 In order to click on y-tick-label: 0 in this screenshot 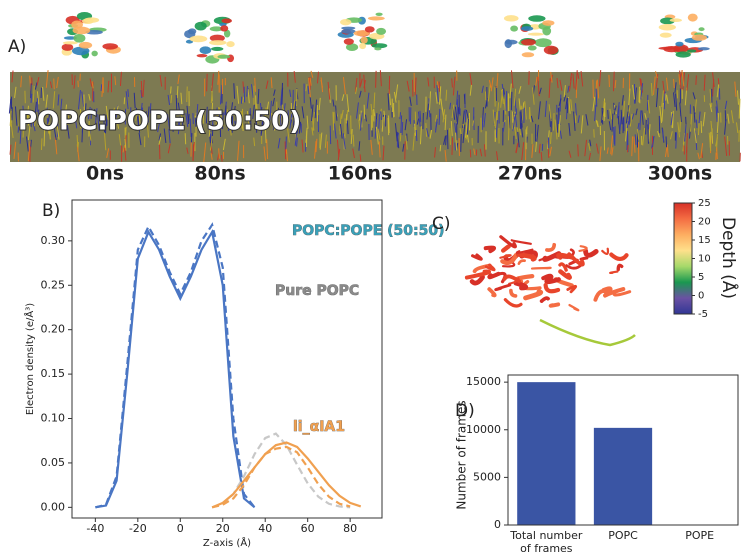, I will do `click(497, 524)`.